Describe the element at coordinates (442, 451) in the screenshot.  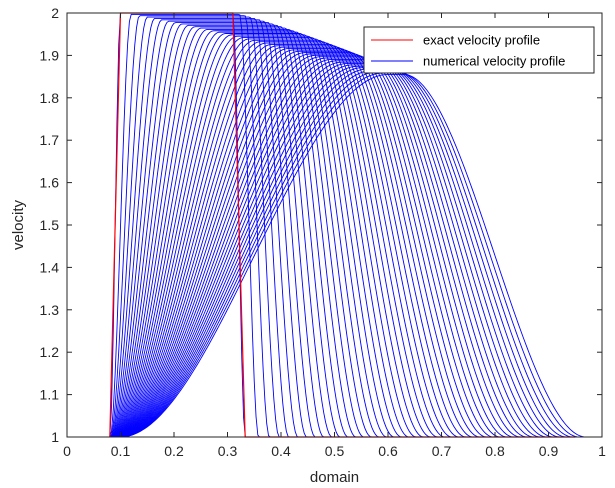
I see `x-tick-label: 0.7` at that location.